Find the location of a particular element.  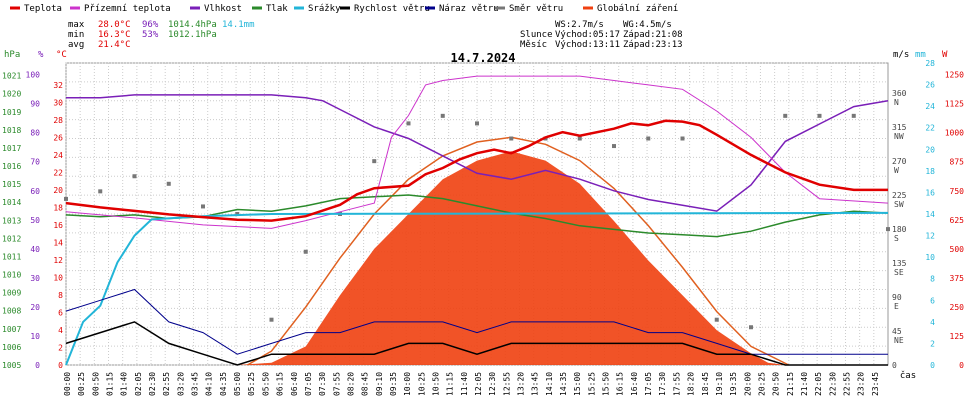

tick-temp-0: 0 is located at coordinates (60, 365).